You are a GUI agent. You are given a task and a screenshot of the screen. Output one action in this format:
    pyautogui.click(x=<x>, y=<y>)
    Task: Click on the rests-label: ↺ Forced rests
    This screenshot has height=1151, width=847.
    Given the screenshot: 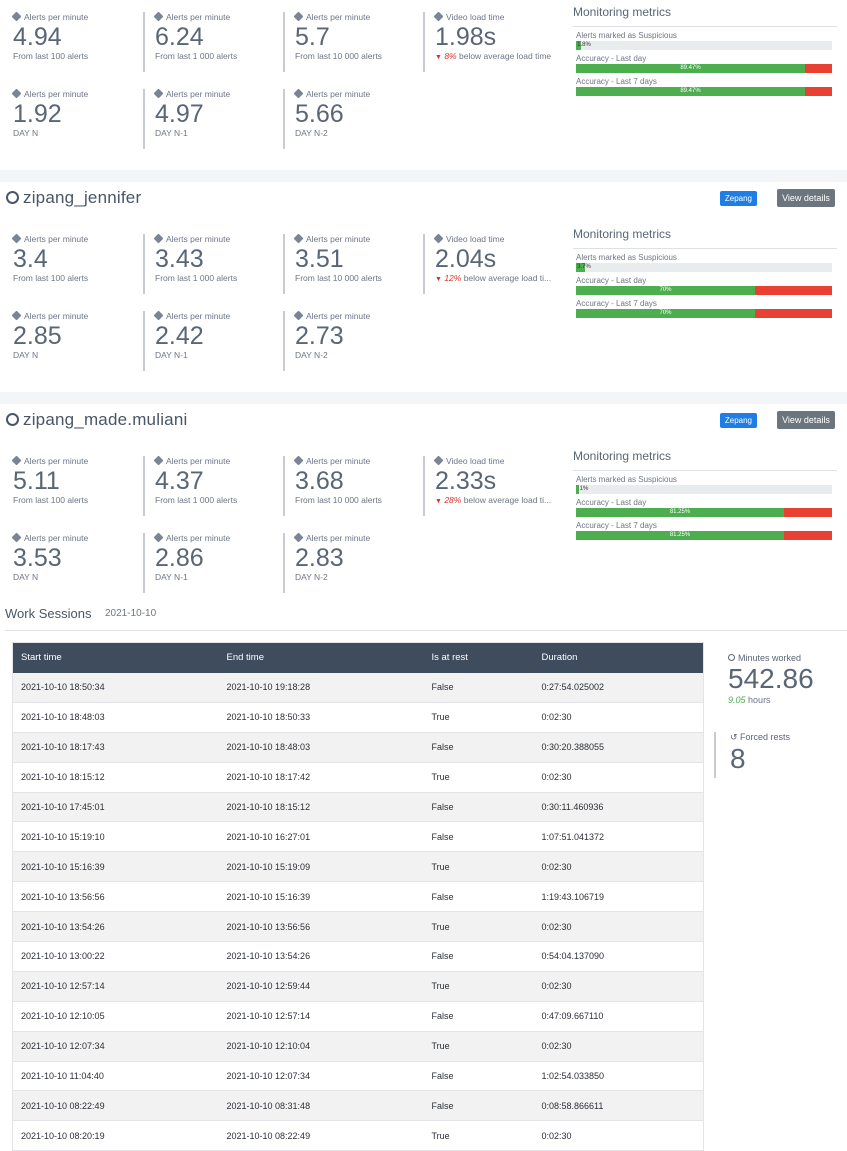 What is the action you would take?
    pyautogui.click(x=760, y=737)
    